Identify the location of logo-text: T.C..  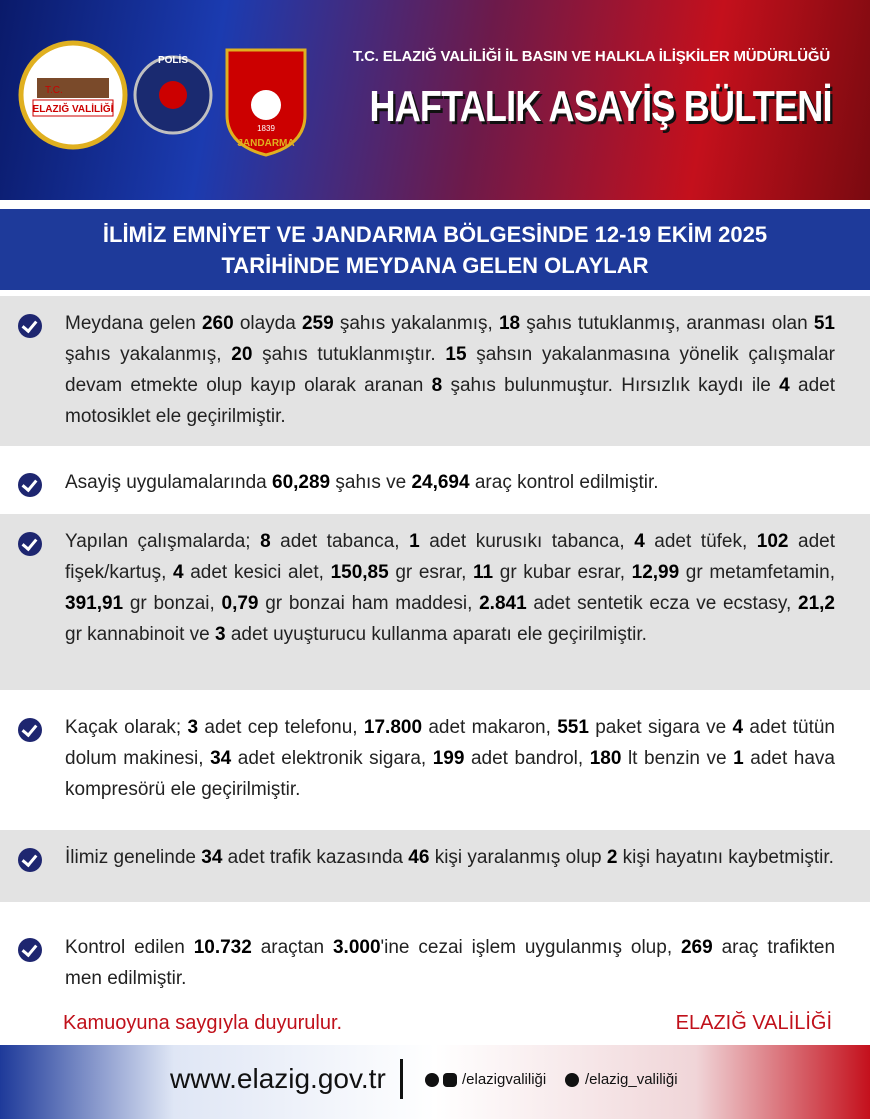
(54, 90).